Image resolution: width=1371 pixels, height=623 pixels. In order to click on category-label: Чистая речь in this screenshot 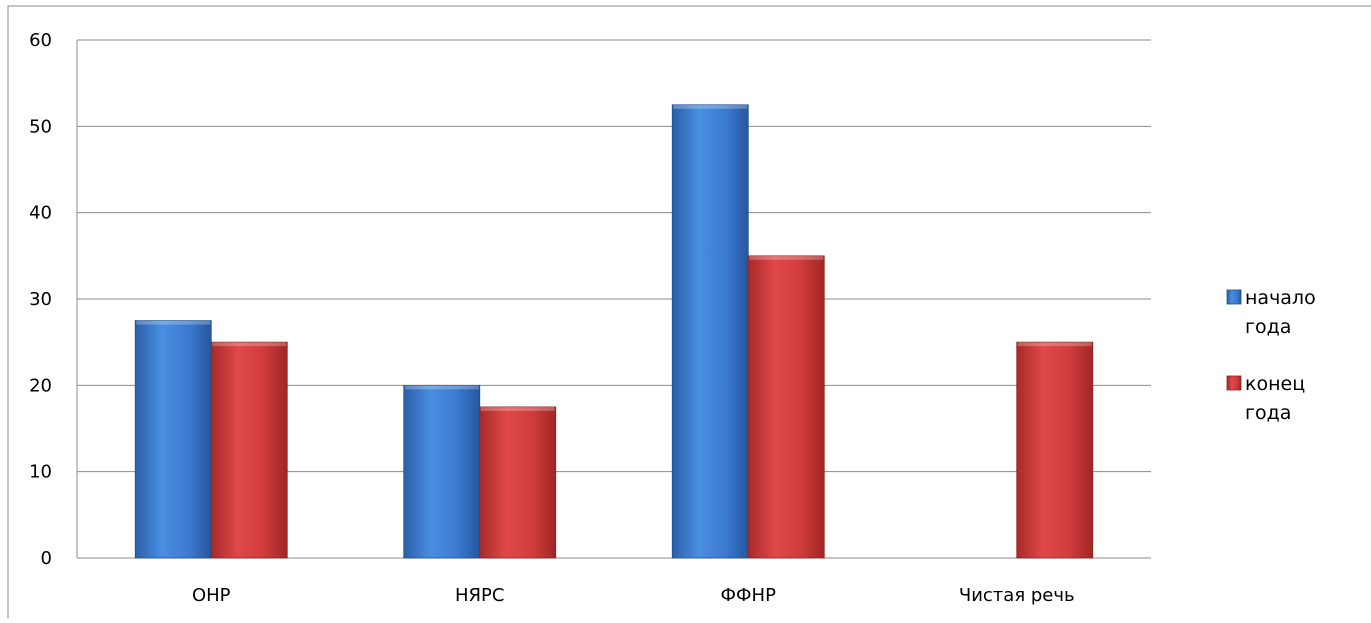, I will do `click(1017, 595)`.